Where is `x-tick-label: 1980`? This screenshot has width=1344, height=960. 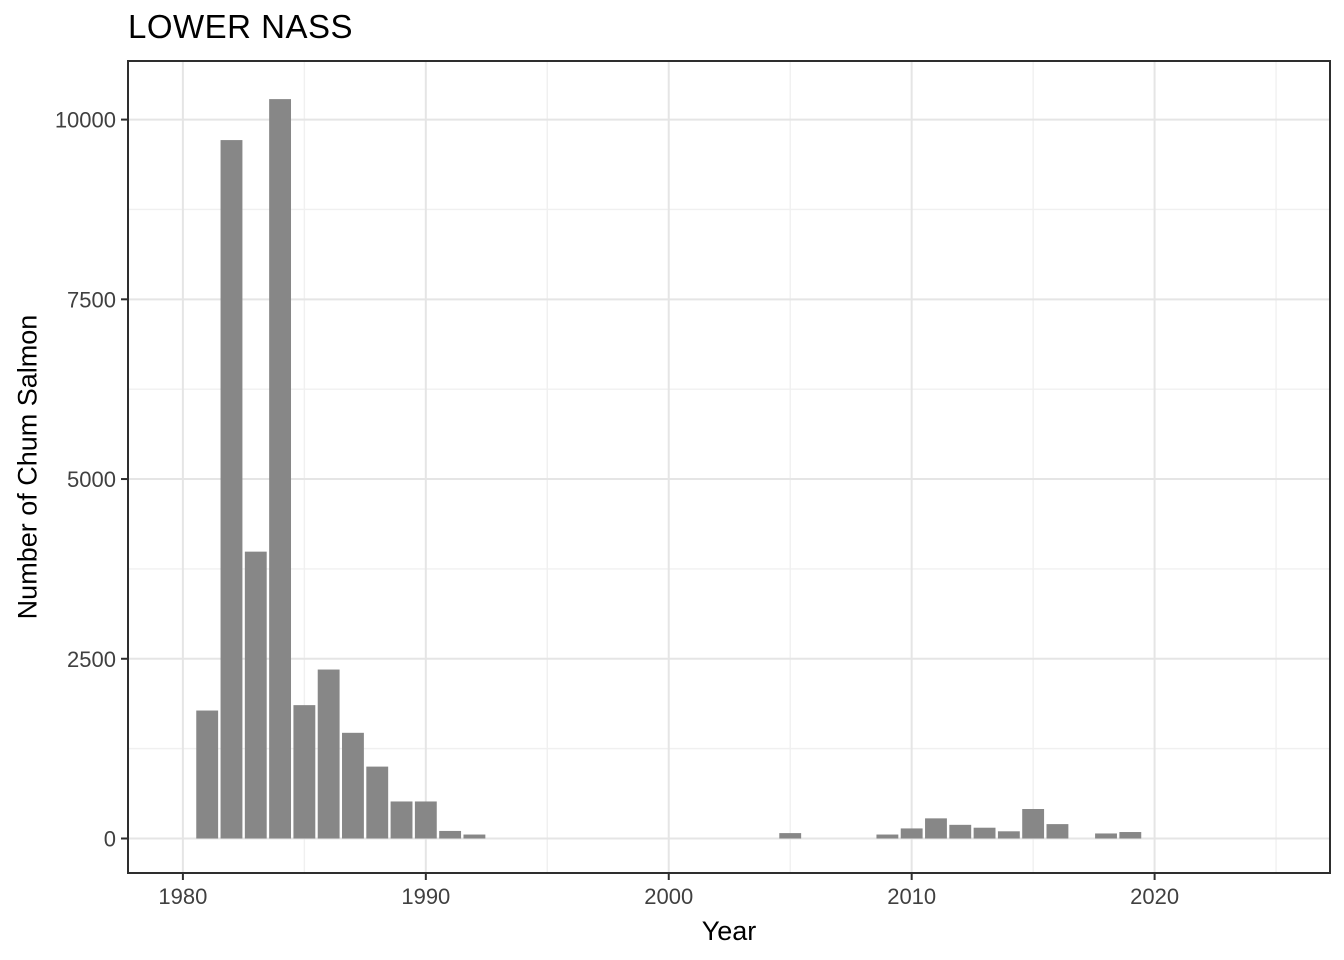 x-tick-label: 1980 is located at coordinates (182, 896).